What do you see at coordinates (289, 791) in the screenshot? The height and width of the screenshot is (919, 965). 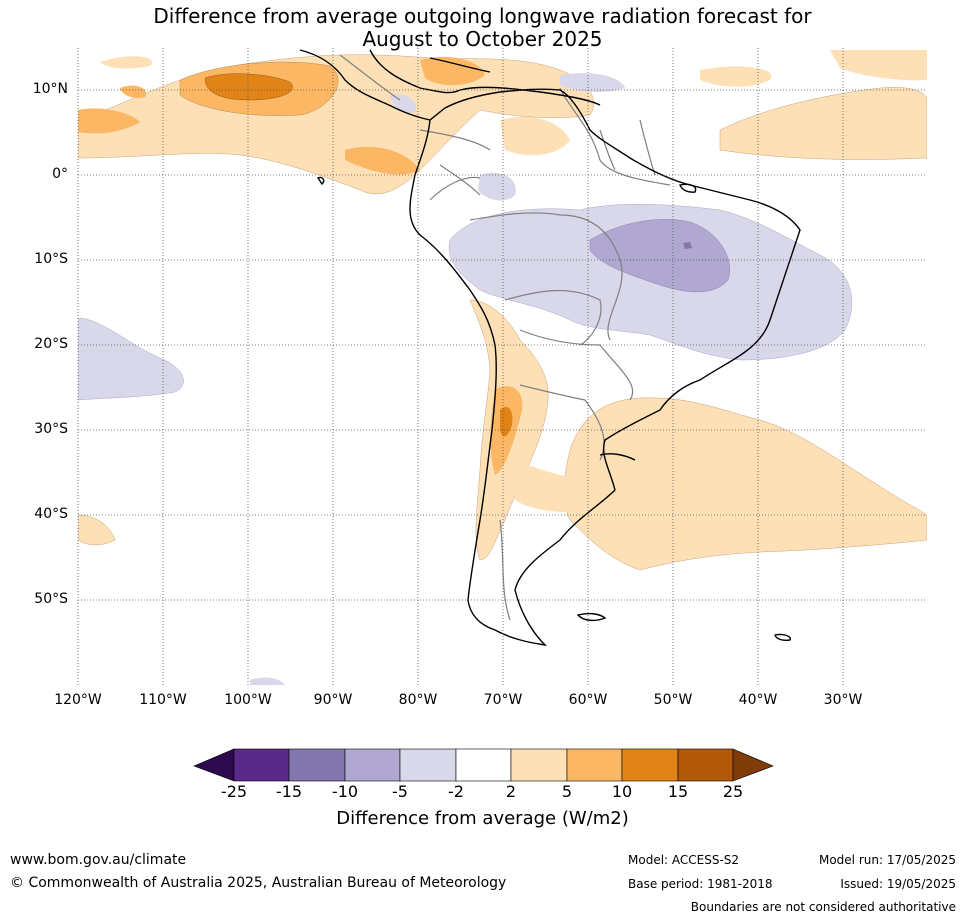 I see `colorbar-tick-label: -15` at bounding box center [289, 791].